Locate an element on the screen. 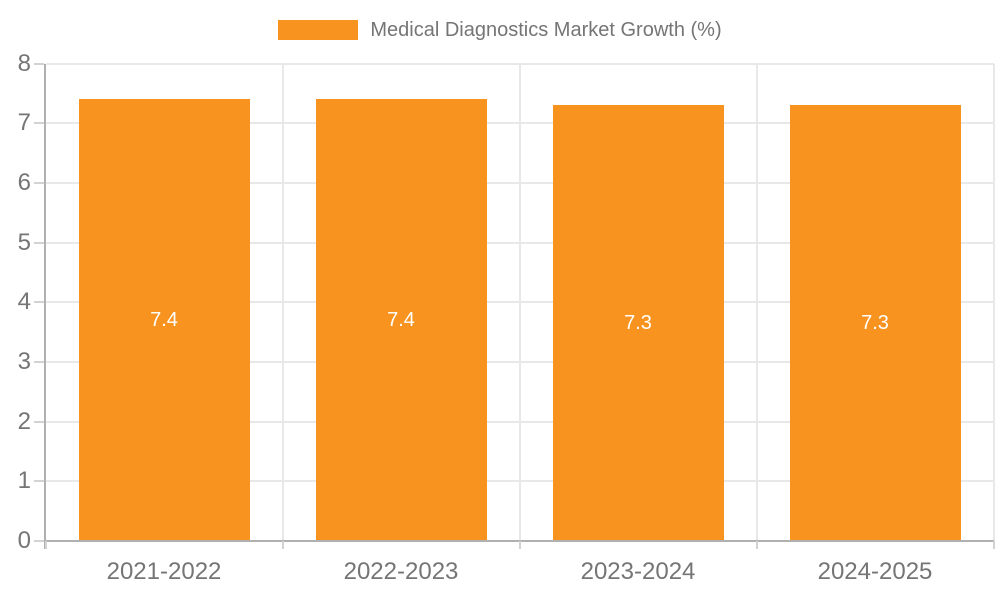 The image size is (1000, 600). y-axis-tick-label: 7 is located at coordinates (24, 123).